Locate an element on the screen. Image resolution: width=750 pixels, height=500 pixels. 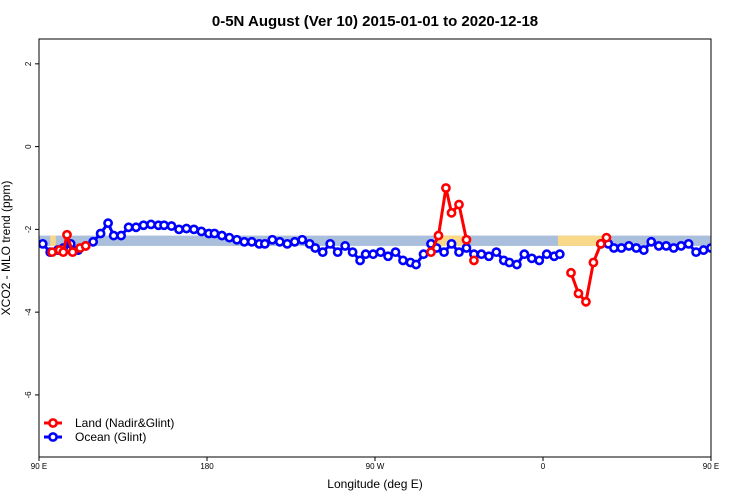
y-tick-label-4: -6 is located at coordinates (28, 395).